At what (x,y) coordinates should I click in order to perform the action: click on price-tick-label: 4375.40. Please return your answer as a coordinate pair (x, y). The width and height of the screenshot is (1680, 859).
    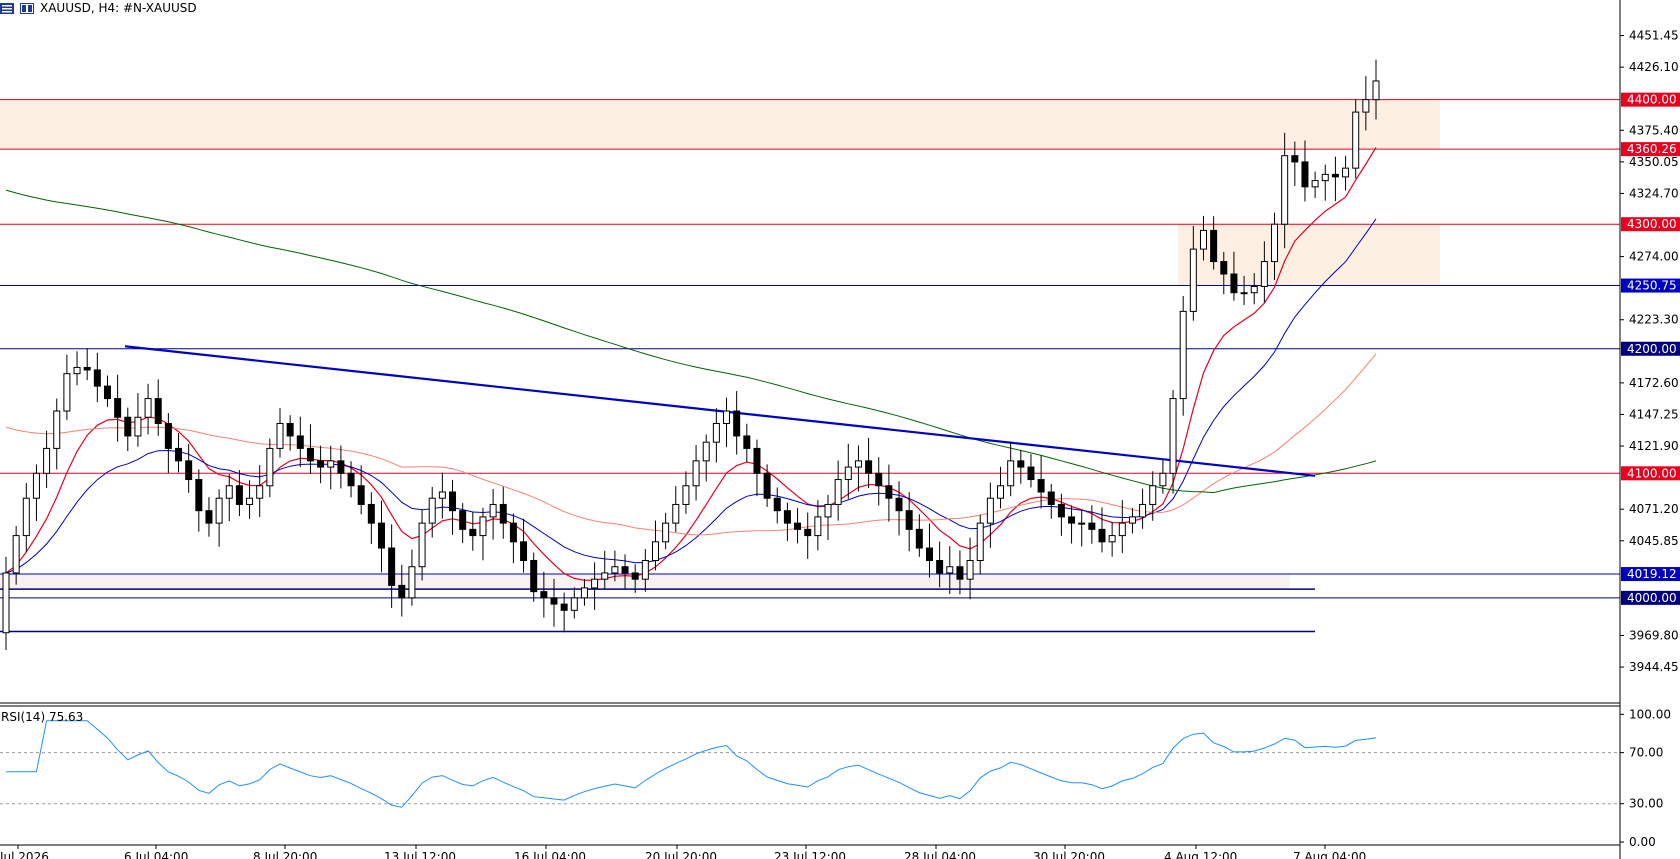
    Looking at the image, I should click on (1654, 130).